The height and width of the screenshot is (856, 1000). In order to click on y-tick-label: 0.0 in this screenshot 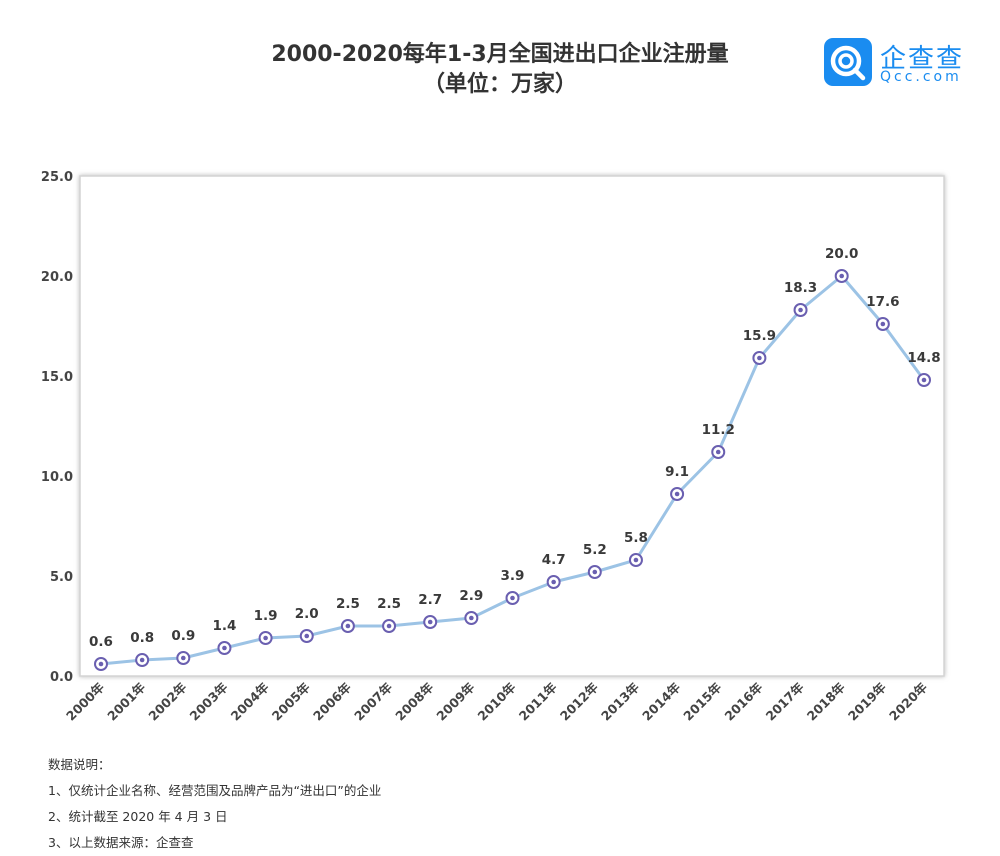, I will do `click(61, 677)`.